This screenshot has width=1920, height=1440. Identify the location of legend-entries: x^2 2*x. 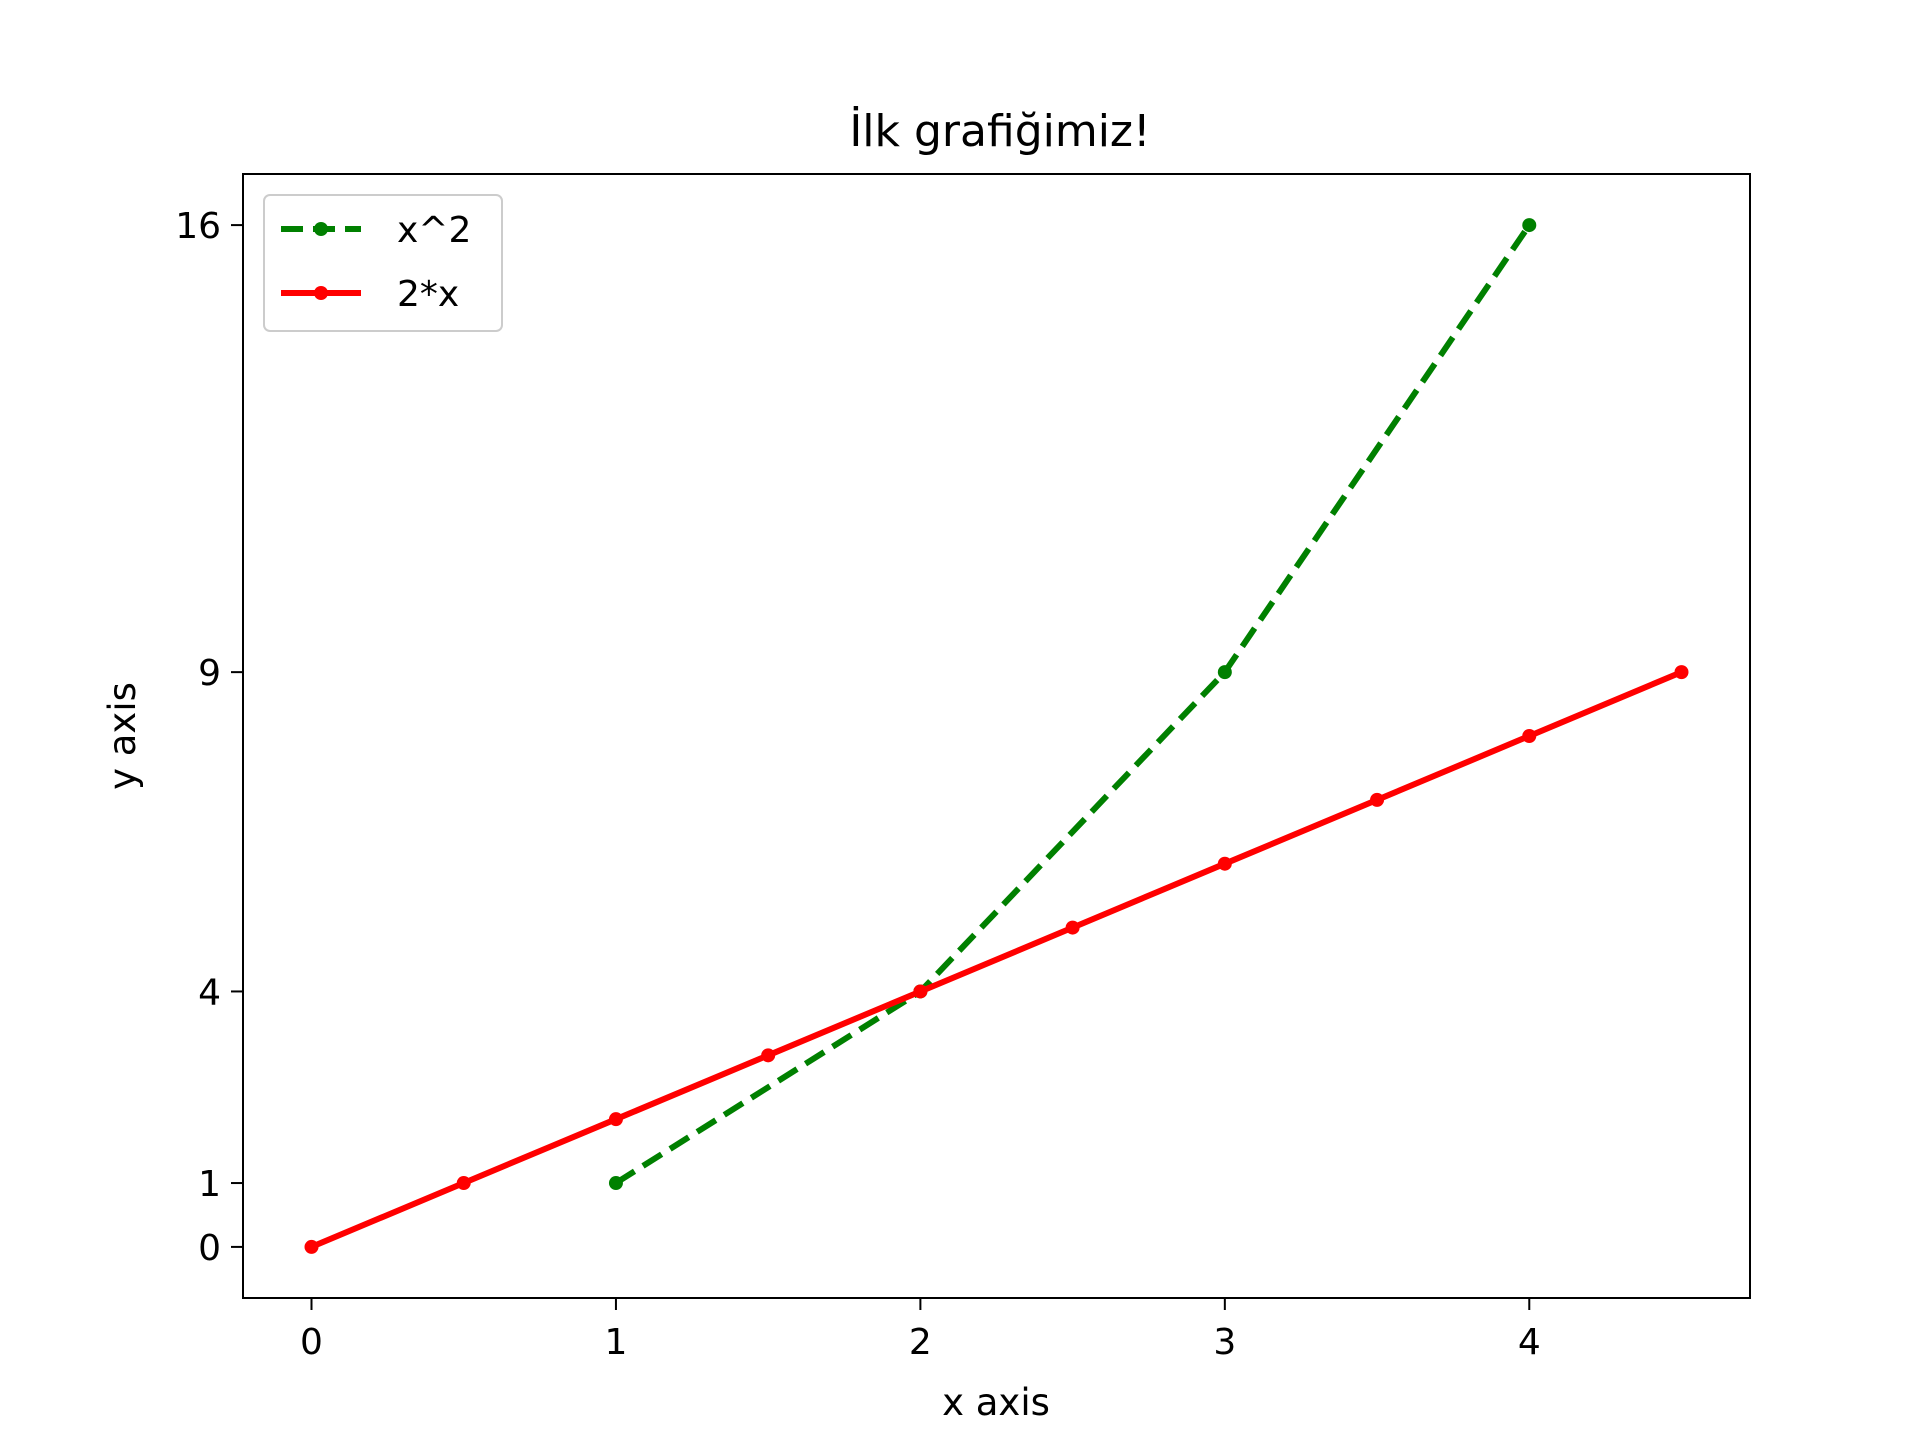
(376, 262).